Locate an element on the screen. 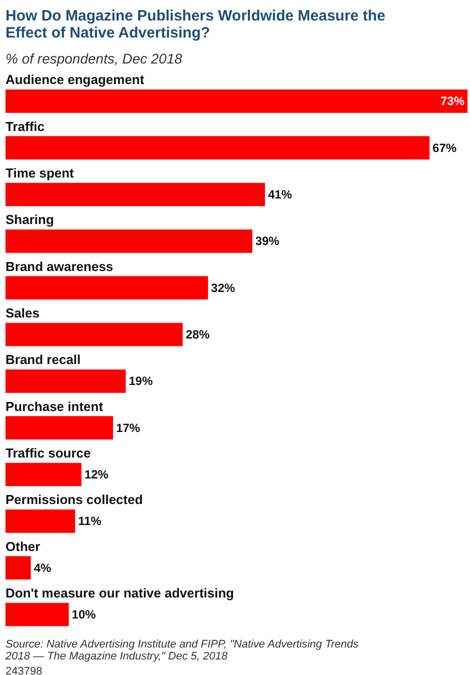  y-tick-label: Traffic source is located at coordinates (48, 453).